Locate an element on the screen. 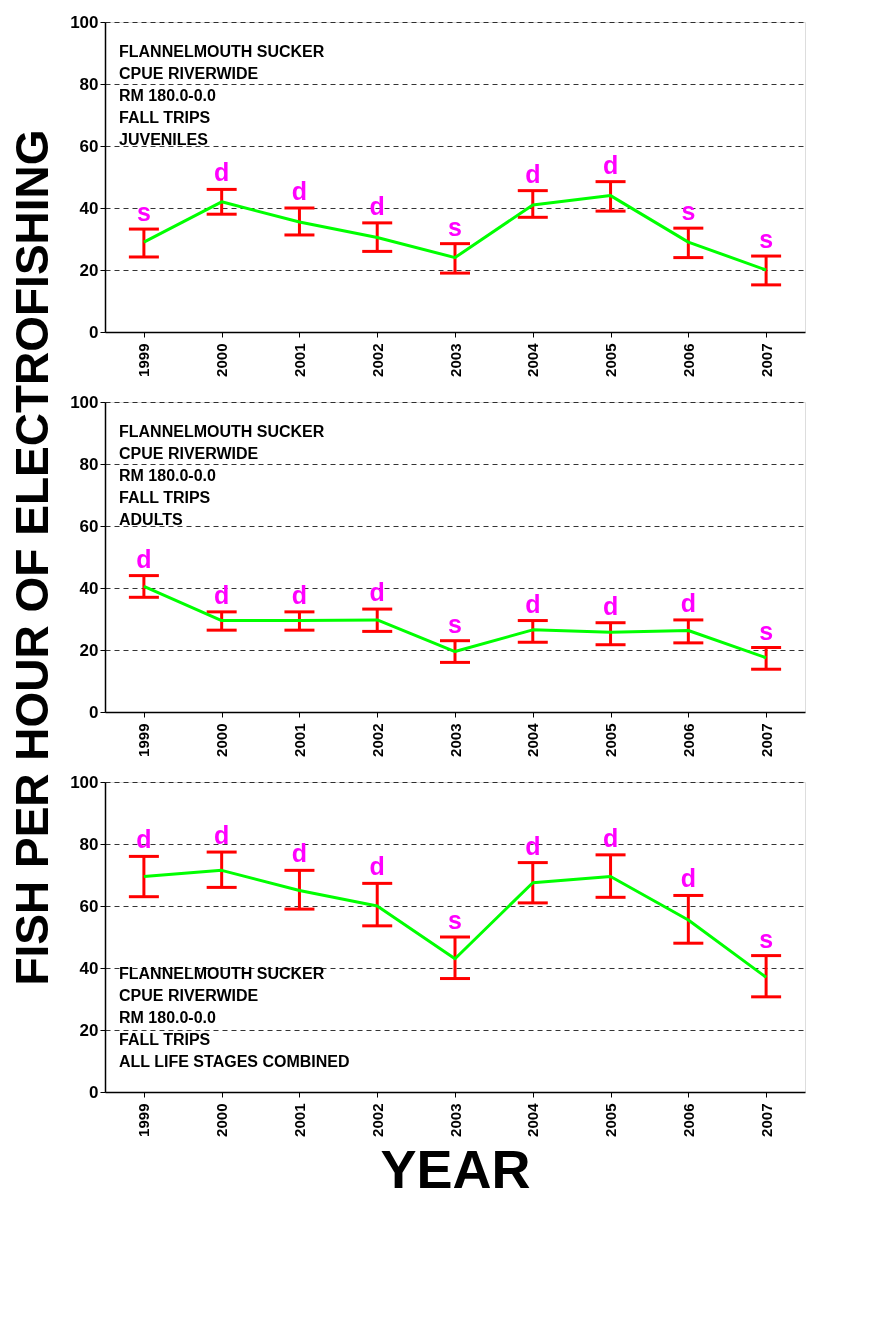 The width and height of the screenshot is (889, 1332). y-axis-title: FISH PER HOUR OF ELECTROFISHING is located at coordinates (32, 557).